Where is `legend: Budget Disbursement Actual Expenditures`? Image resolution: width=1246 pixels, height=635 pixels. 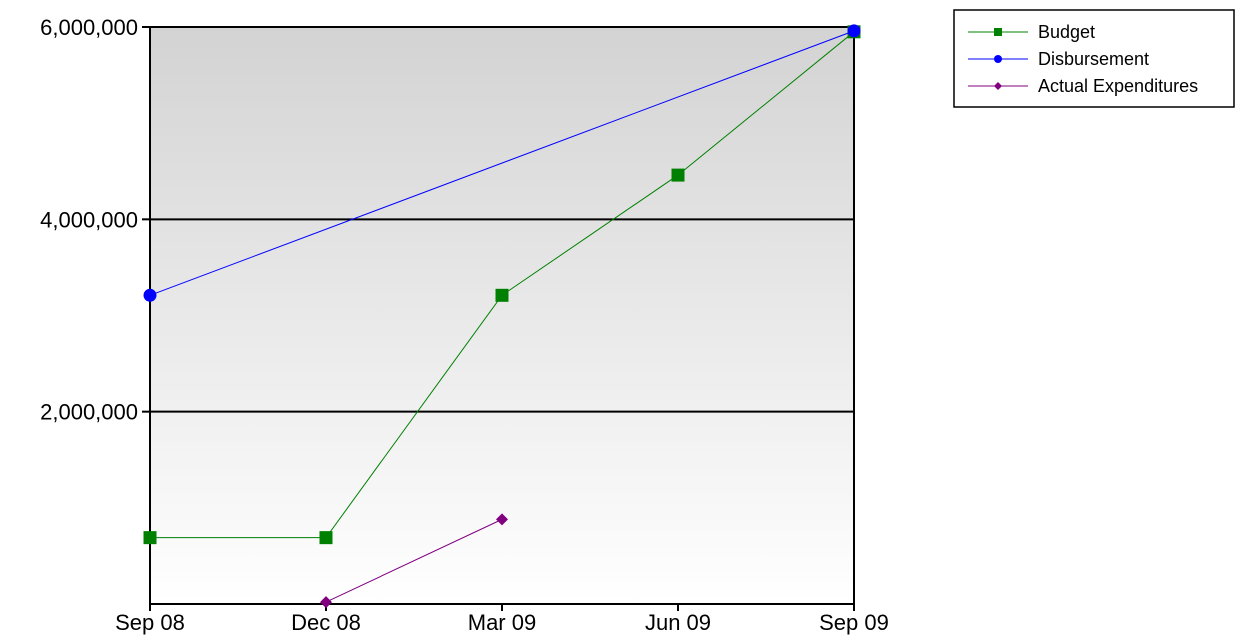 legend: Budget Disbursement Actual Expenditures is located at coordinates (1094, 58).